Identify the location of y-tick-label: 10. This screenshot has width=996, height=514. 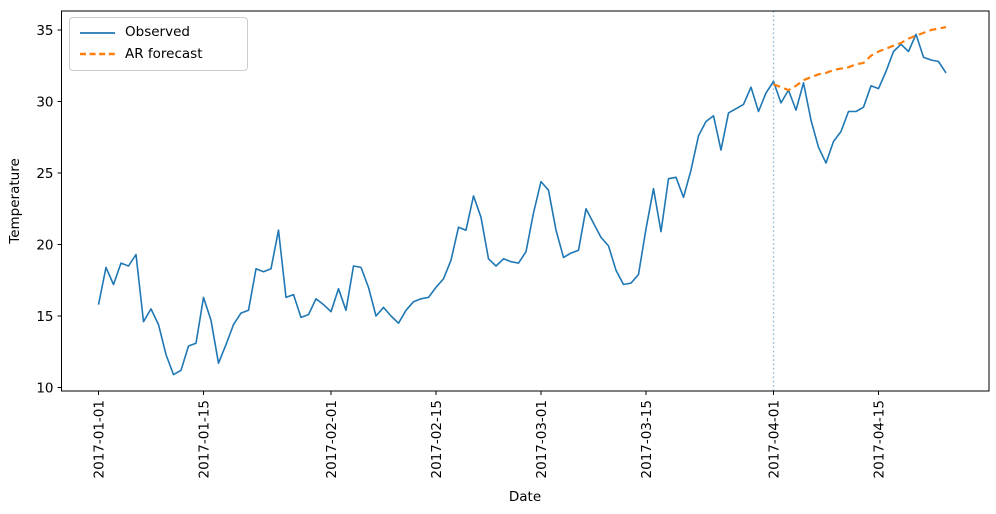
(44, 388).